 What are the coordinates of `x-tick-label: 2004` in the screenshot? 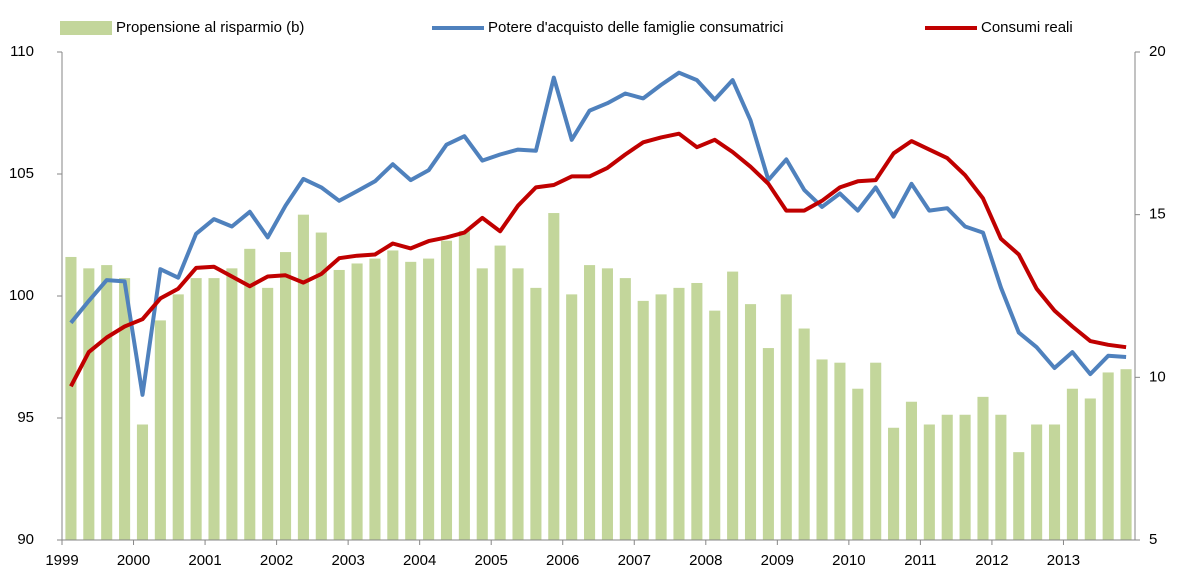 It's located at (419, 560).